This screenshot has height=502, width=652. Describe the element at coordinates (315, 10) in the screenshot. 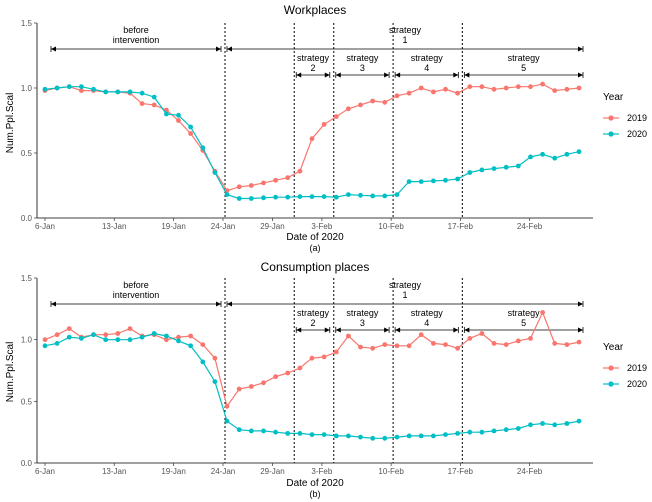

I see `chart-title: Workplaces` at that location.